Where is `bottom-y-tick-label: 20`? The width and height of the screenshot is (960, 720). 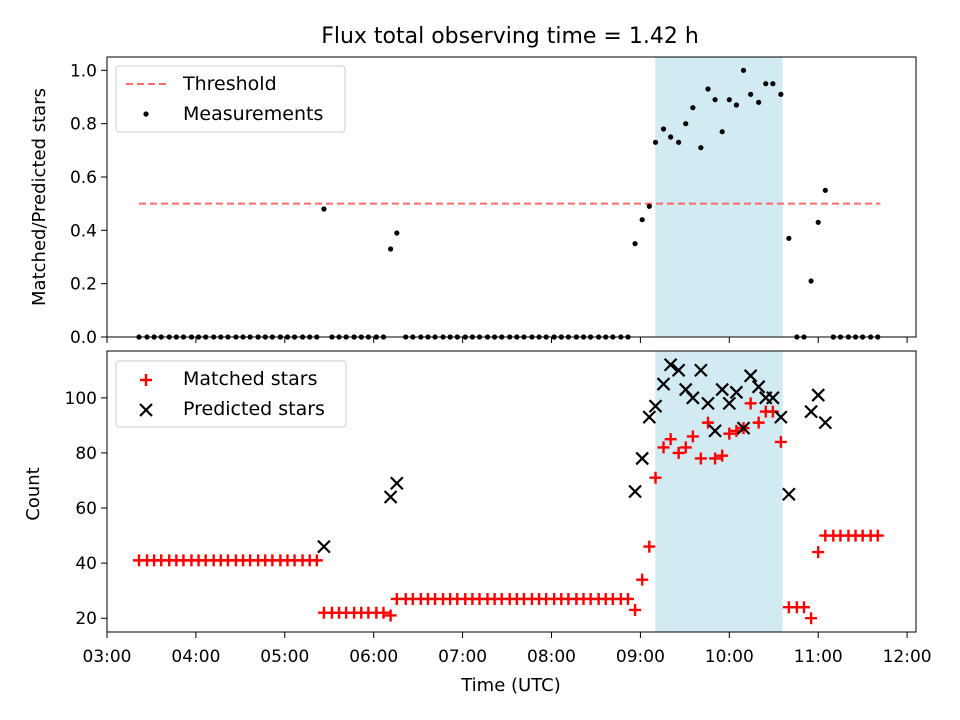
bottom-y-tick-label: 20 is located at coordinates (86, 619).